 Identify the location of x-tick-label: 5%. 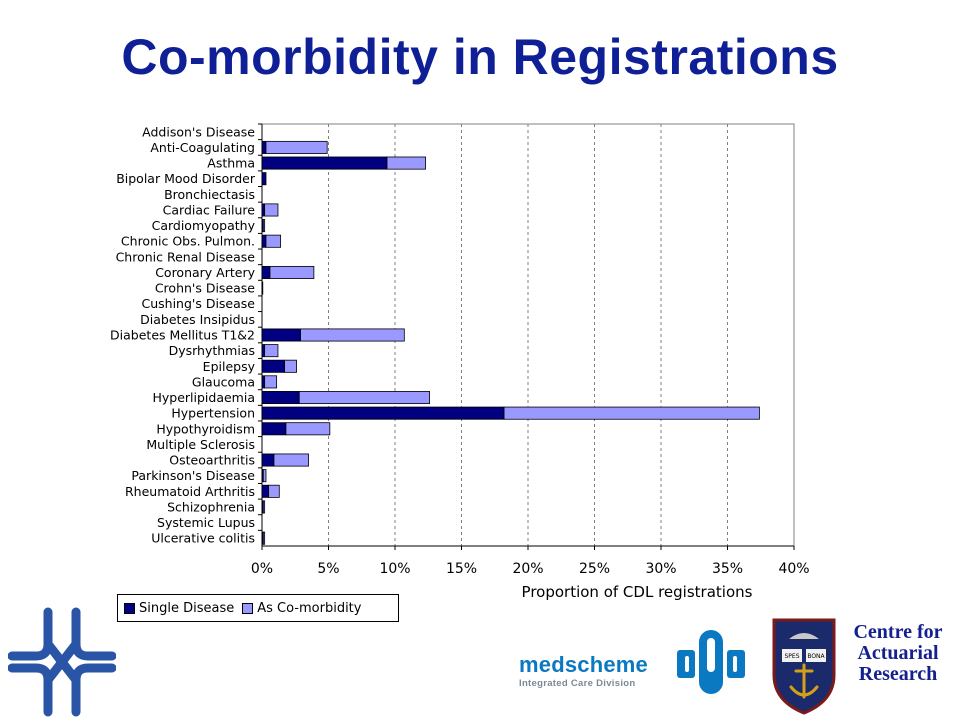
(328, 569).